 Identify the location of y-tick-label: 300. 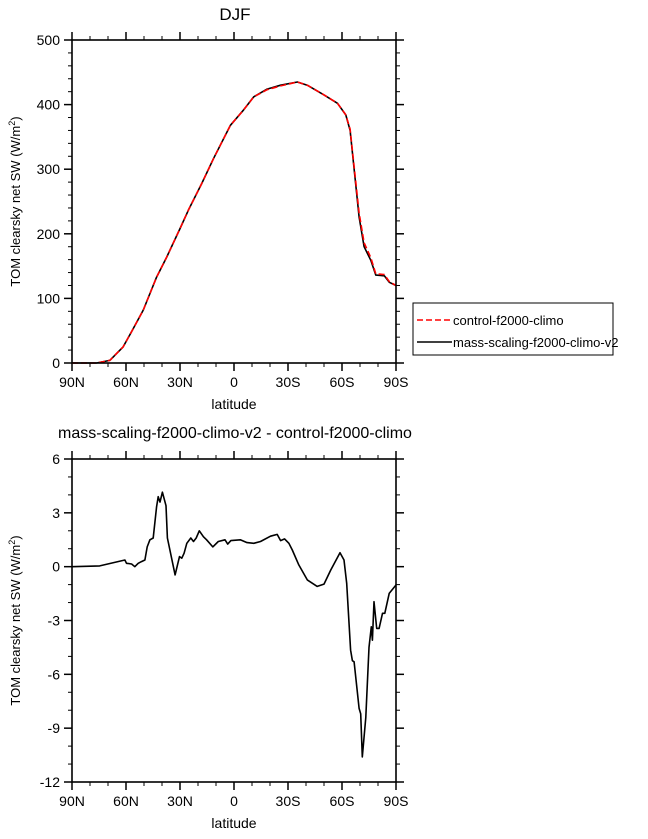
(49, 169).